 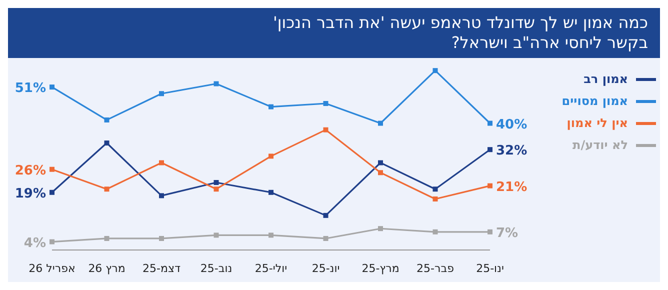 I want to click on legend-label: אמון רב, so click(x=606, y=79).